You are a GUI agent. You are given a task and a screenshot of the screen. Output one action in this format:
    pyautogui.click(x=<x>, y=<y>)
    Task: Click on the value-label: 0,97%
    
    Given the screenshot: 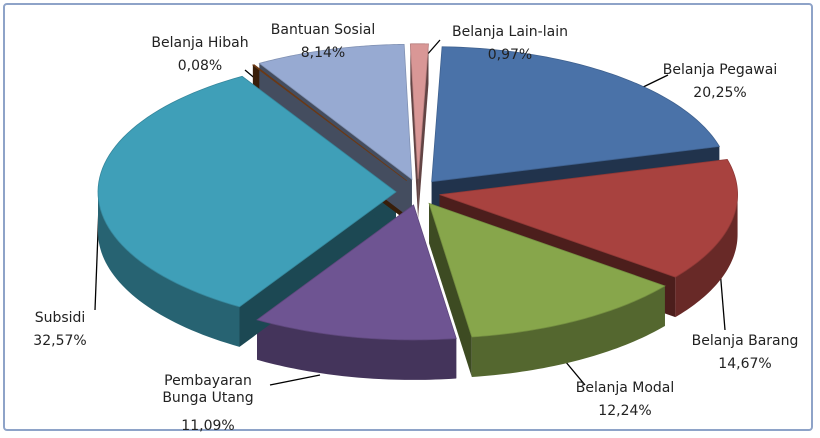 What is the action you would take?
    pyautogui.click(x=510, y=55)
    